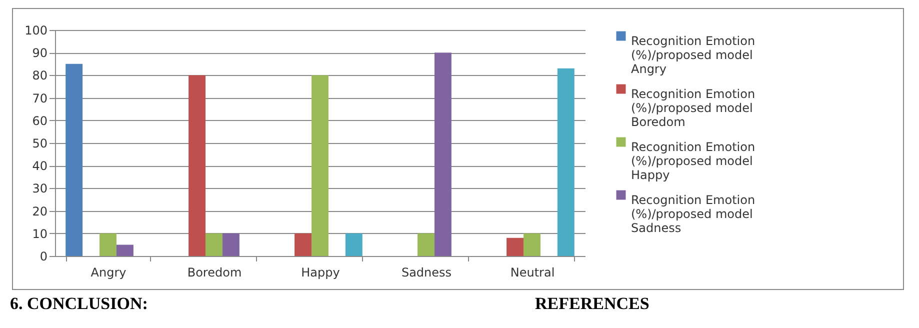 This screenshot has width=919, height=328. What do you see at coordinates (40, 189) in the screenshot?
I see `y-tick-label: 30` at bounding box center [40, 189].